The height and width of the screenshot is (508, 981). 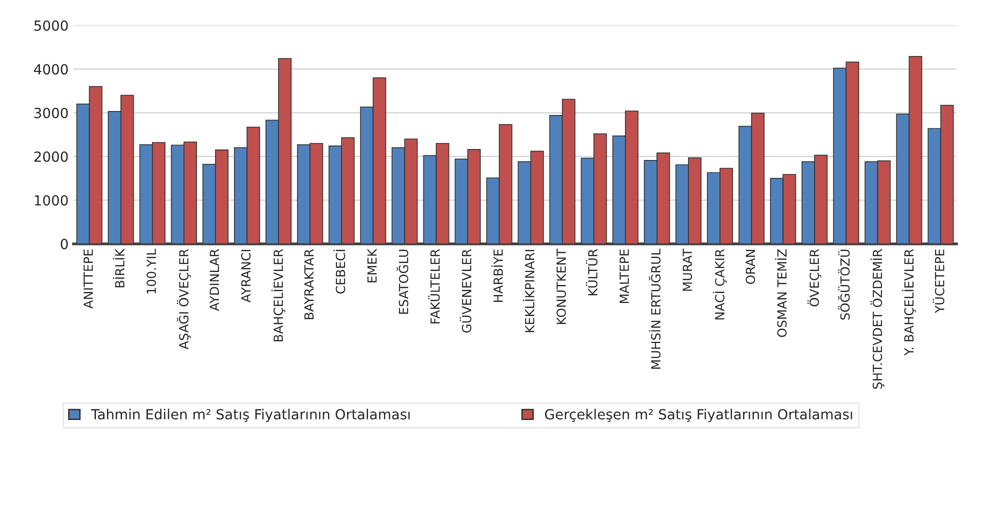 What do you see at coordinates (497, 276) in the screenshot?
I see `x-tick-label: HARBİYE` at bounding box center [497, 276].